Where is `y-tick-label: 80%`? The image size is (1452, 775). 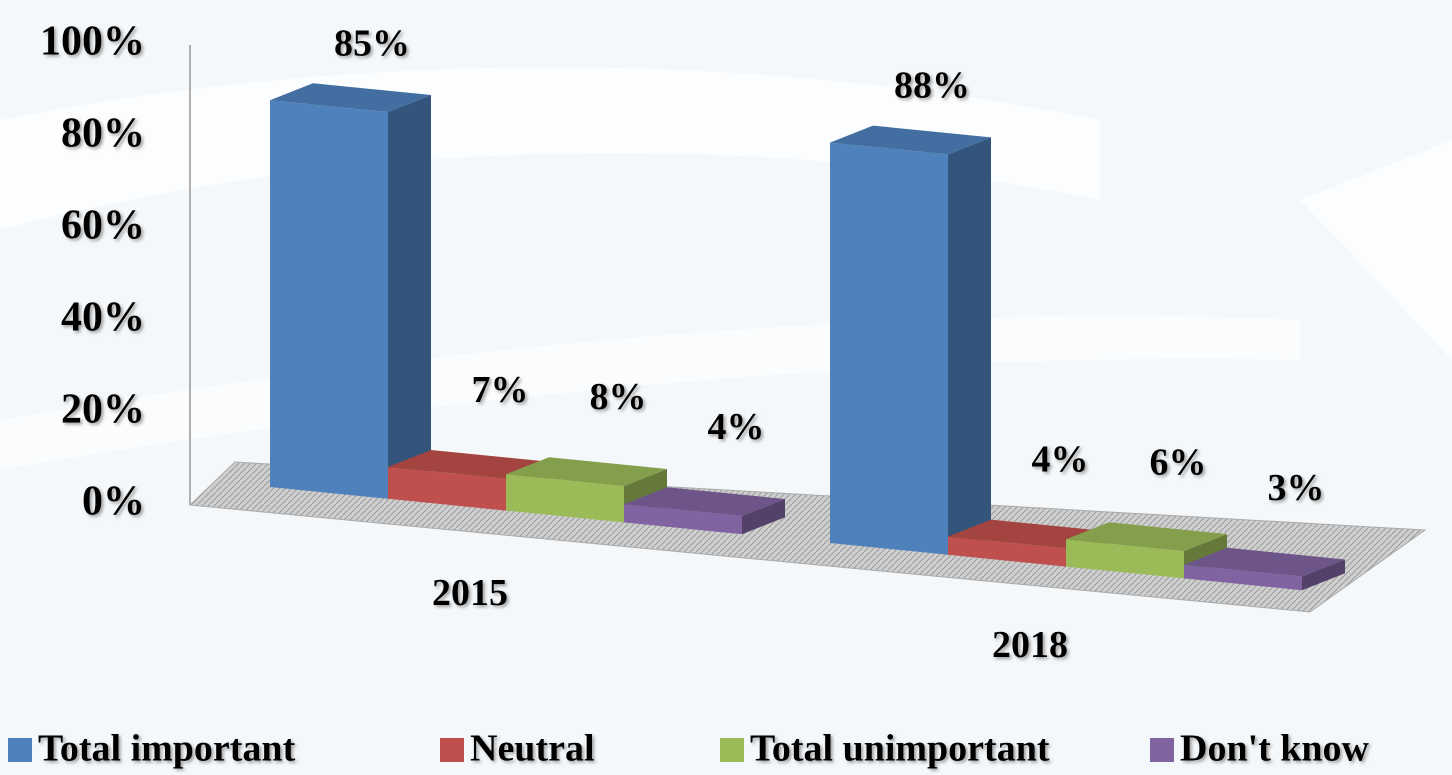 y-tick-label: 80% is located at coordinates (103, 134).